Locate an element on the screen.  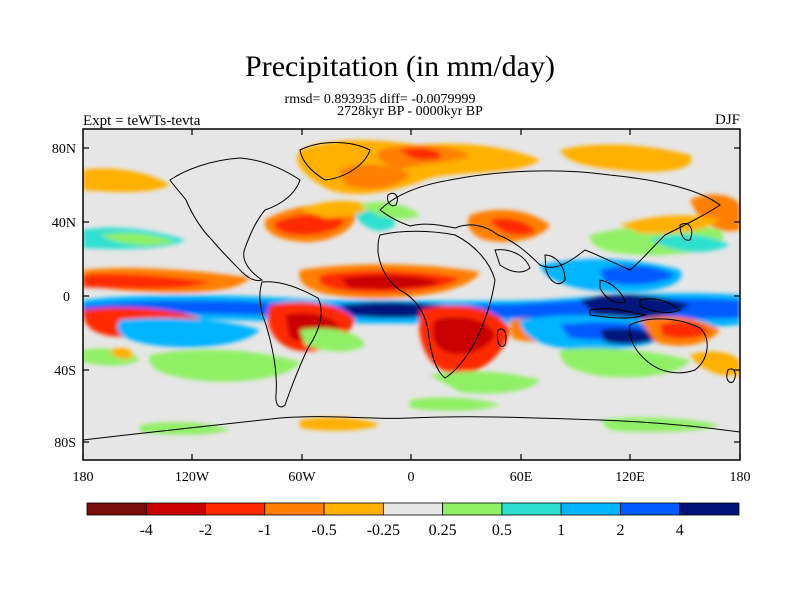
lat-tick-40s: 40S is located at coordinates (65, 371).